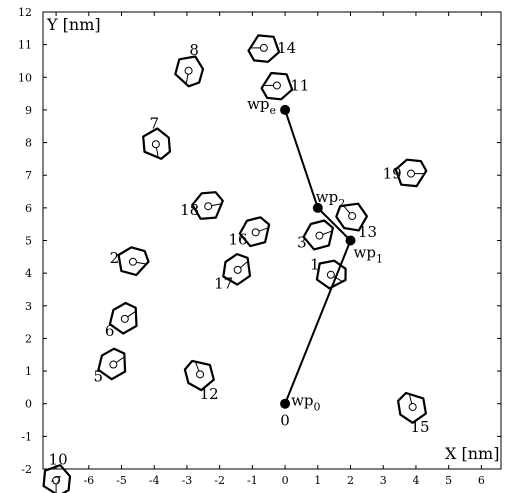 The height and width of the screenshot is (493, 509). I want to click on object-label: 16, so click(237, 239).